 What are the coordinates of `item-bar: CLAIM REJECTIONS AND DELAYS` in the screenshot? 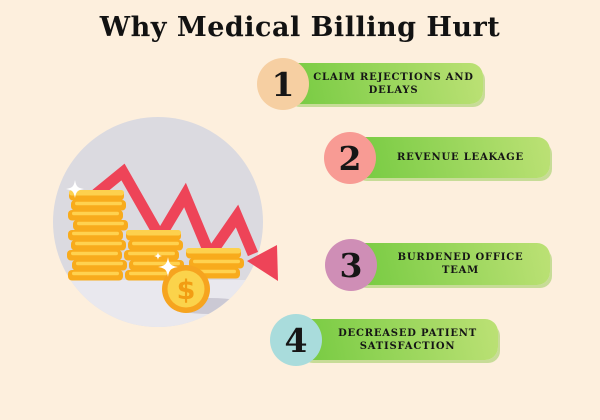 It's located at (383, 83).